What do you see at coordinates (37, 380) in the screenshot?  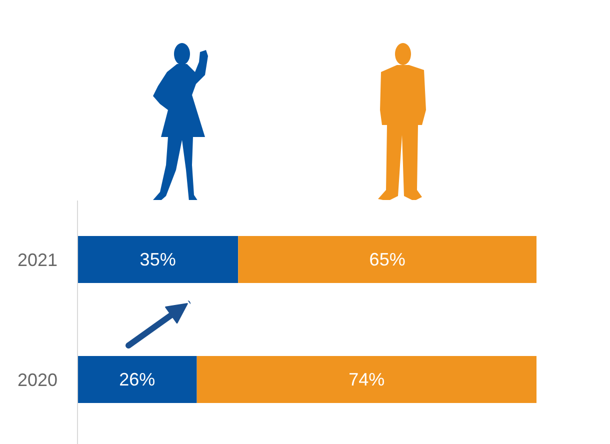 I see `y-tick-label: 2020` at bounding box center [37, 380].